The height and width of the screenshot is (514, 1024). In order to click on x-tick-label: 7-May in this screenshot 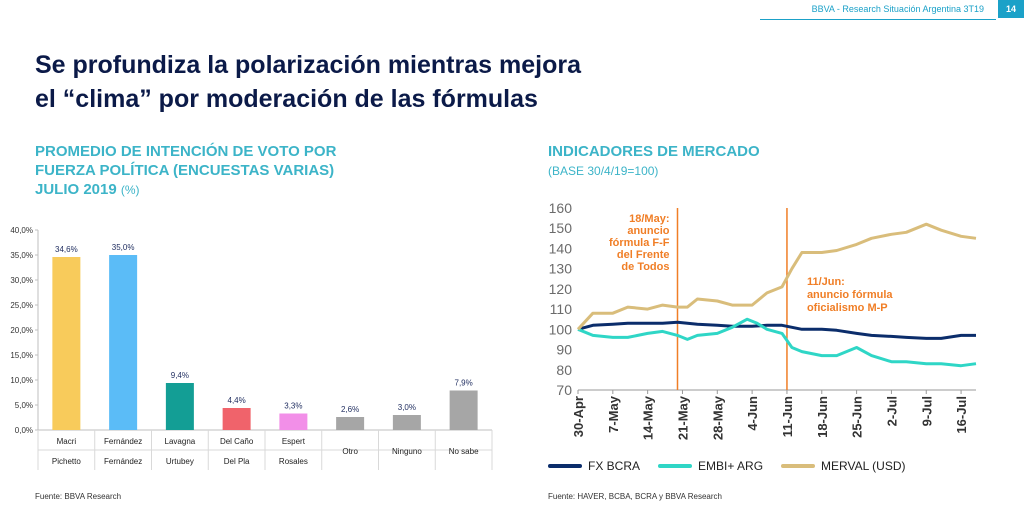, I will do `click(613, 414)`.